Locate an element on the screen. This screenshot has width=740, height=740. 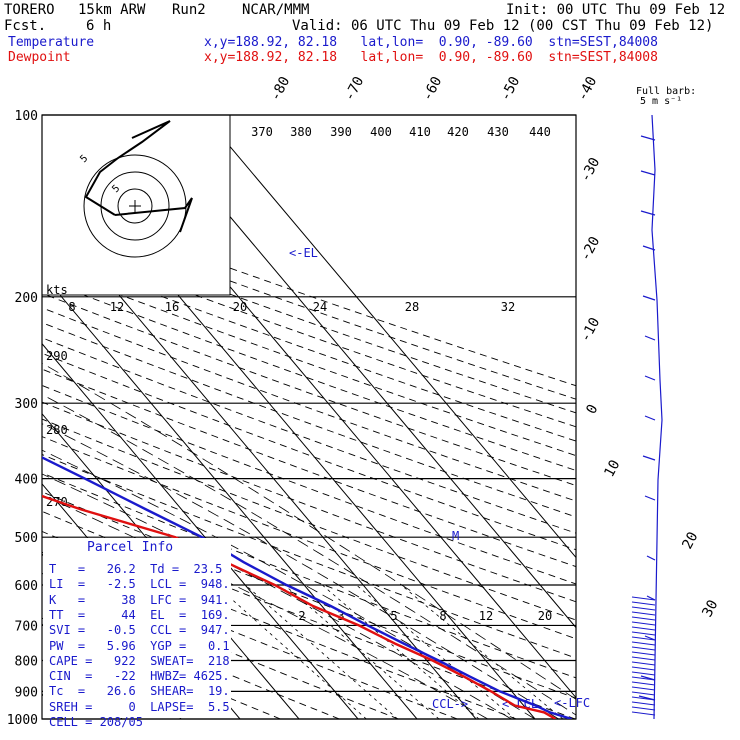
hodograph-speed-label: 24 is located at coordinates (320, 307).